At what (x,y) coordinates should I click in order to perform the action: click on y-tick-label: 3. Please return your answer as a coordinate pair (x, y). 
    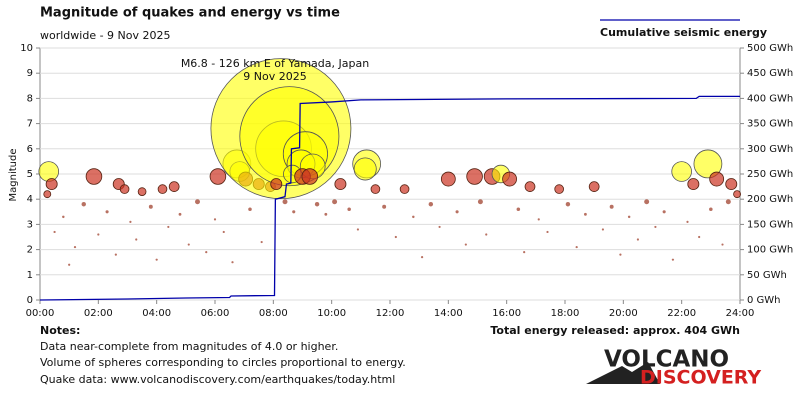
    Looking at the image, I should click on (30, 224).